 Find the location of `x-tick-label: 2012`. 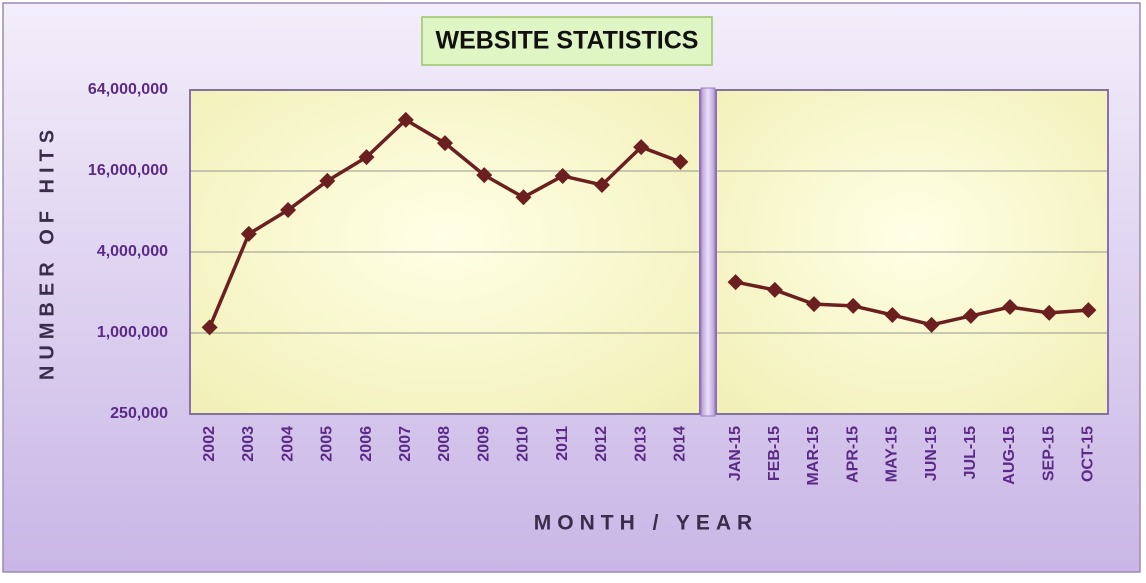

x-tick-label: 2012 is located at coordinates (601, 444).